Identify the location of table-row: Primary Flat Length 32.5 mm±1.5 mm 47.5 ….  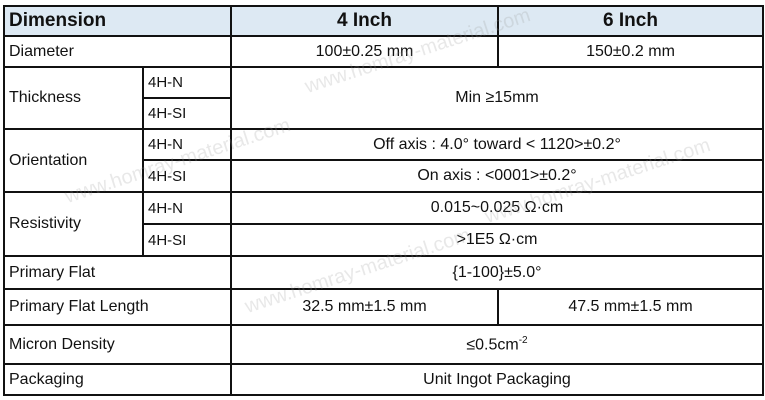
(383, 307).